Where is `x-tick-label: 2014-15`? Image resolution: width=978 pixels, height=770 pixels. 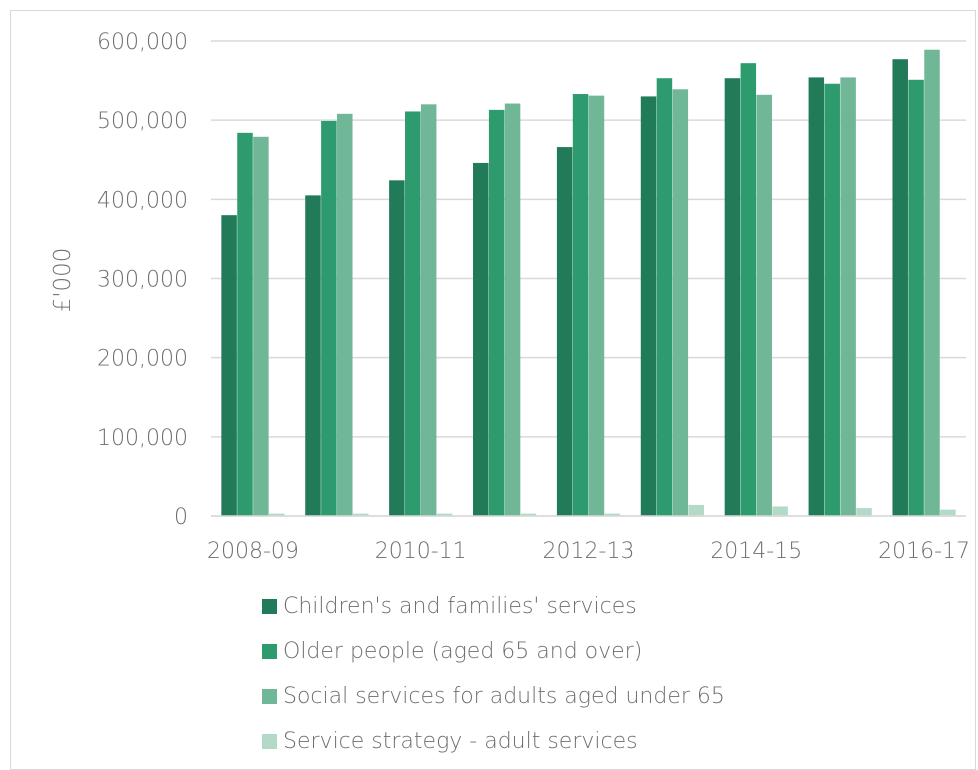
x-tick-label: 2014-15 is located at coordinates (756, 551).